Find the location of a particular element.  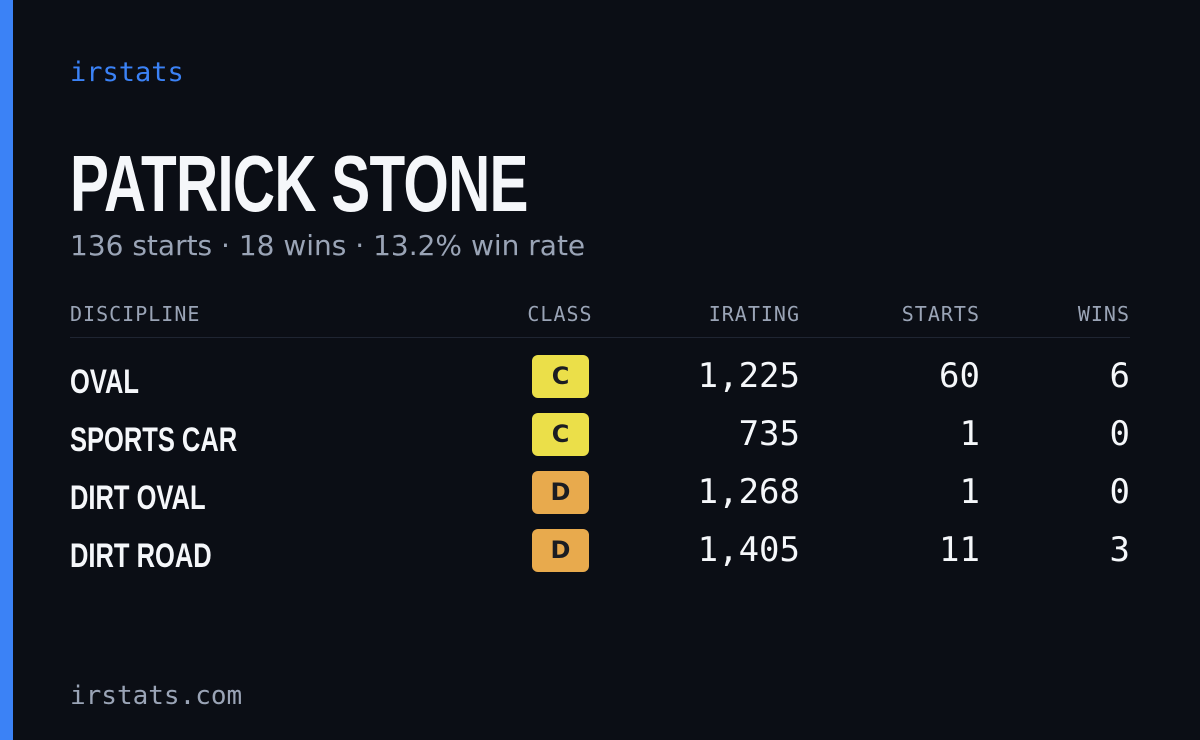

footer: irstats.com is located at coordinates (156, 696).